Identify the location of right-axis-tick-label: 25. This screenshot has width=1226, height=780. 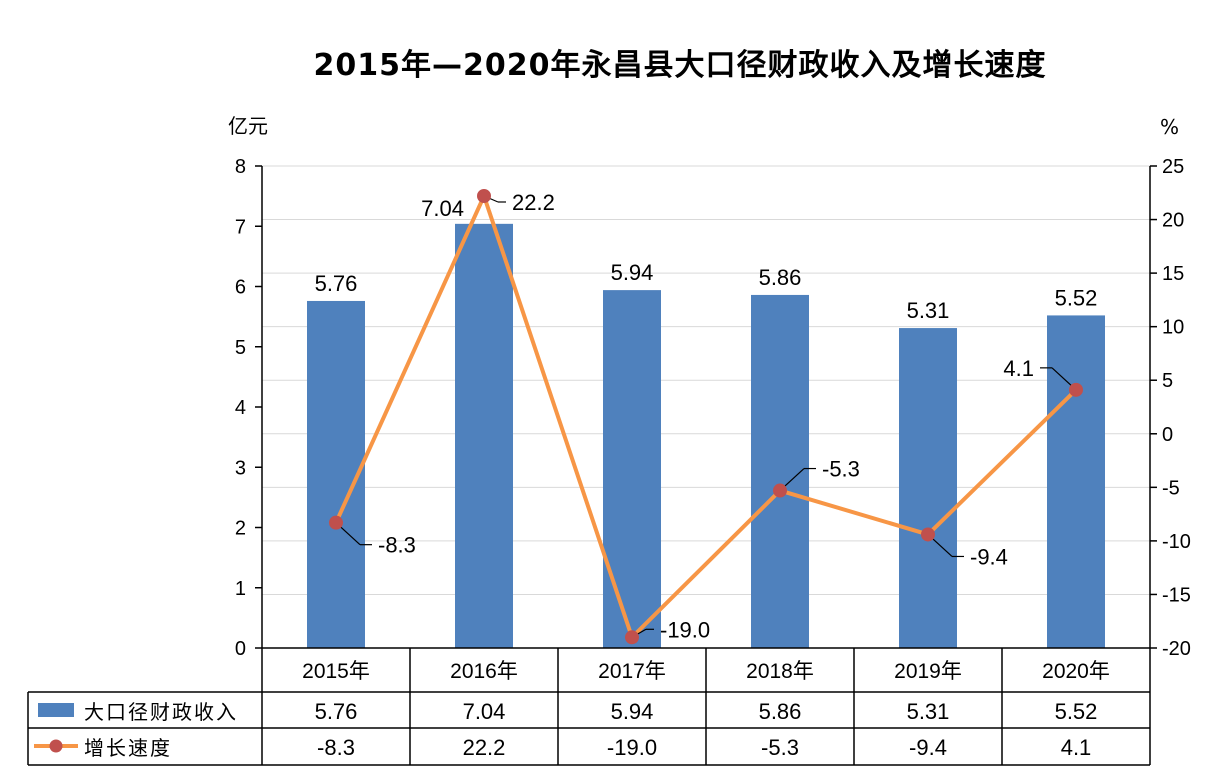
(1173, 167).